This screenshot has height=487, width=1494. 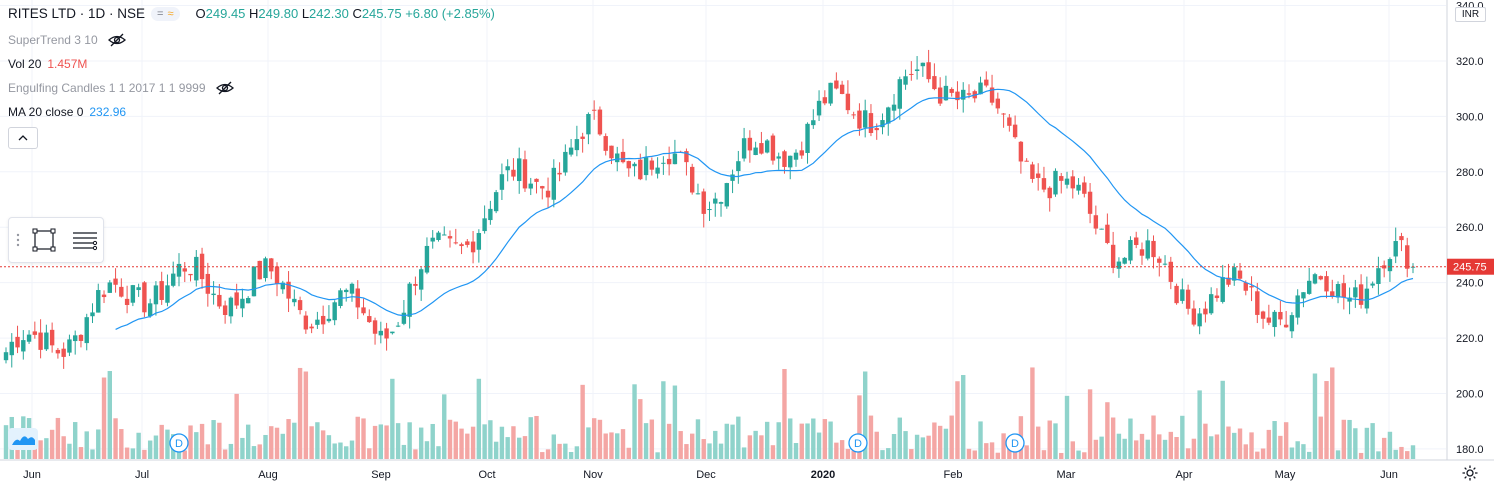 I want to click on tradingview-logo-icon, so click(x=23, y=439).